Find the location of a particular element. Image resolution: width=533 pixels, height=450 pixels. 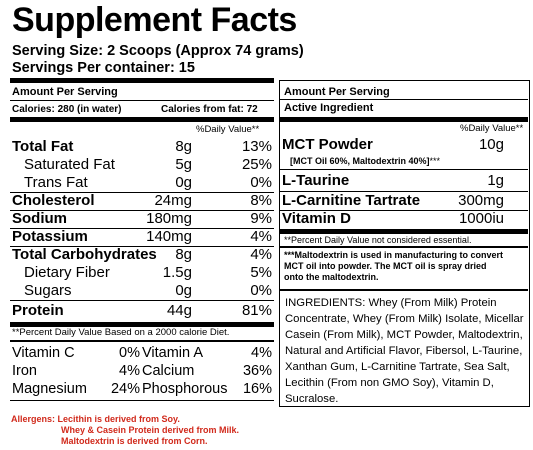

servings-per-container: Servings Per container: 15 is located at coordinates (103, 68).